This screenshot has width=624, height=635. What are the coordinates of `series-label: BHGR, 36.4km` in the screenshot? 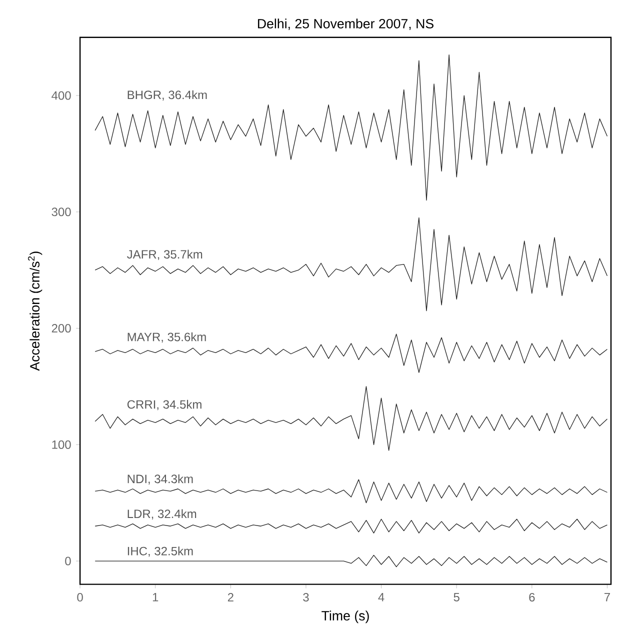 It's located at (167, 95).